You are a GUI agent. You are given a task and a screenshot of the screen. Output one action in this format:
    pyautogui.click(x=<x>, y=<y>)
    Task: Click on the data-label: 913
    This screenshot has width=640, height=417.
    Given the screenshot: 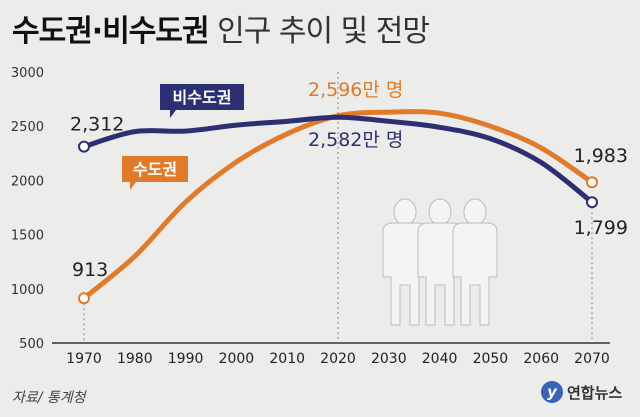 What is the action you would take?
    pyautogui.click(x=90, y=270)
    